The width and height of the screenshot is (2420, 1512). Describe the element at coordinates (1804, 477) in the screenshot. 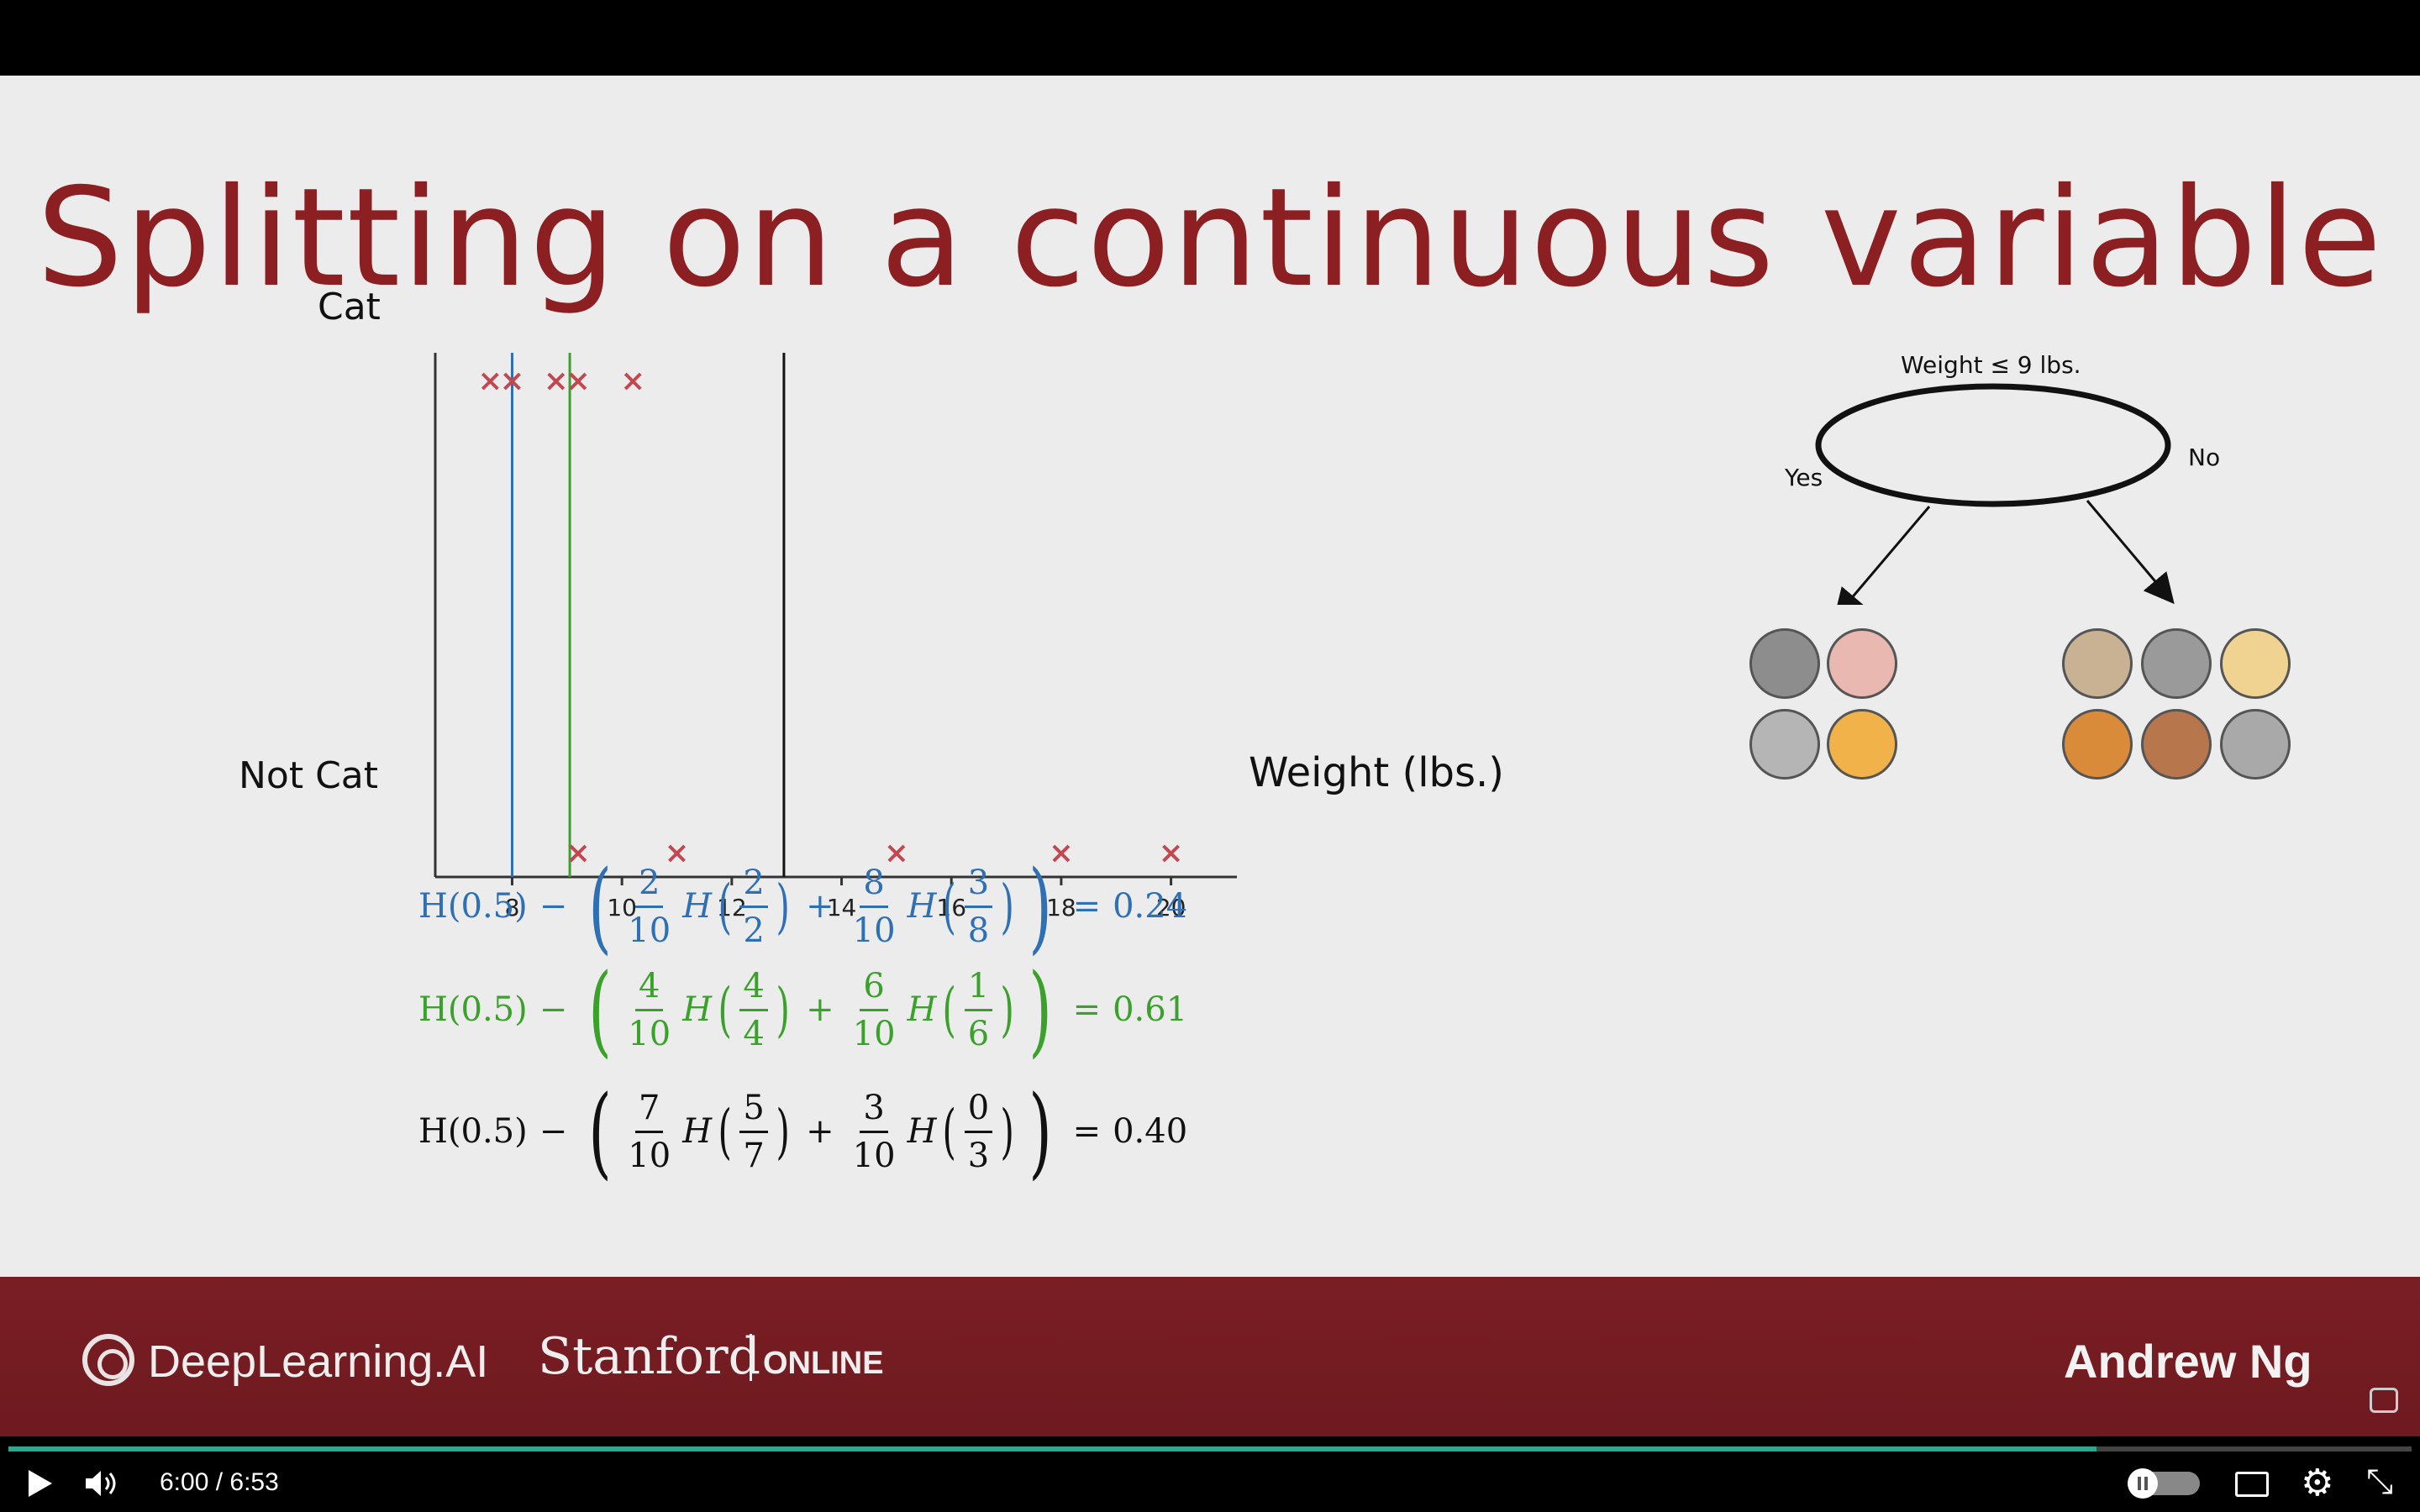

I see `yes-branch-label: Yes` at that location.